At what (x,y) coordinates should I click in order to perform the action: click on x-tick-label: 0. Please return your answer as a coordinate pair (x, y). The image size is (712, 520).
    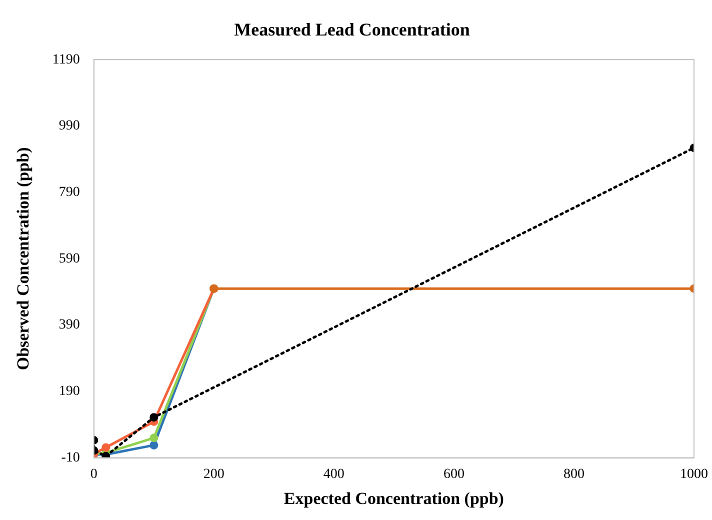
    Looking at the image, I should click on (94, 474).